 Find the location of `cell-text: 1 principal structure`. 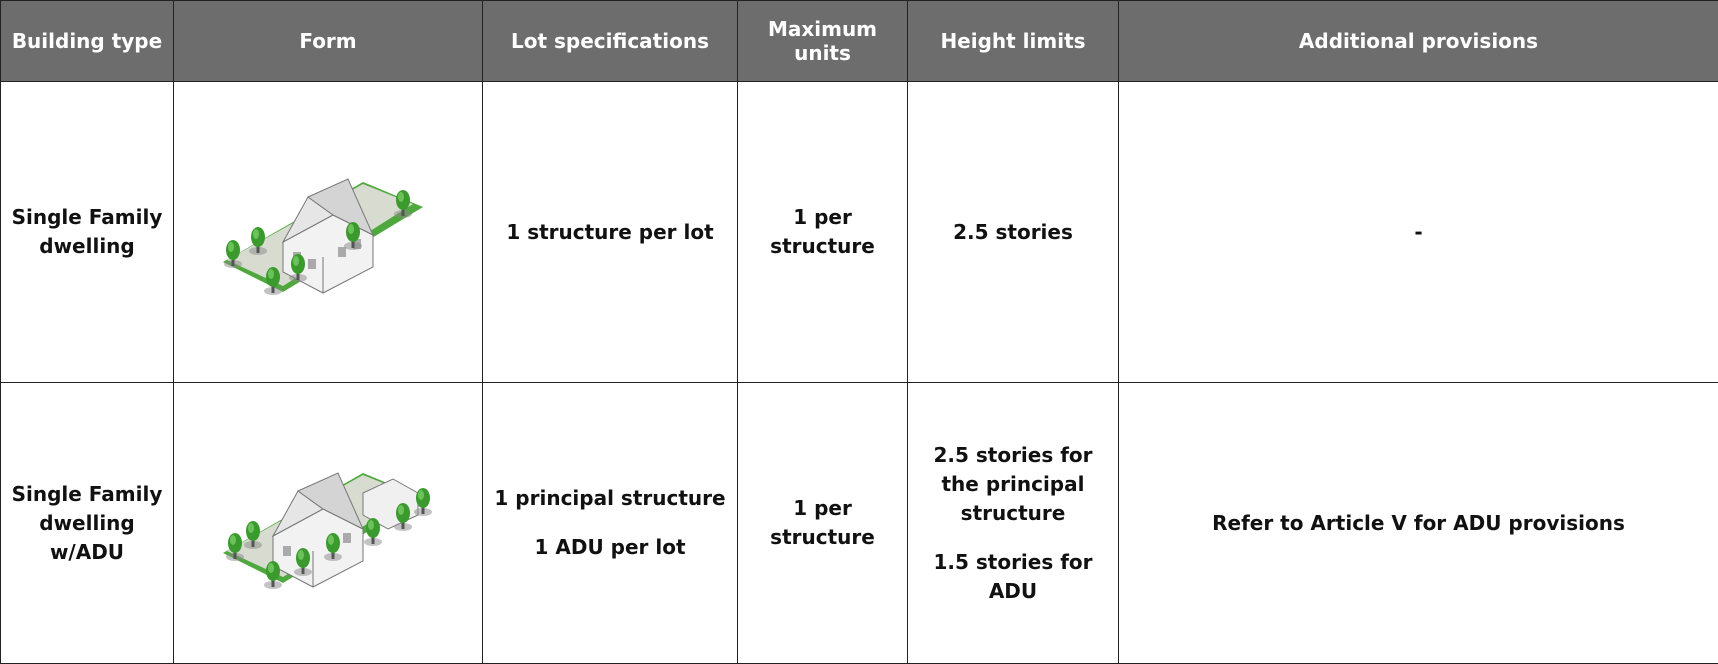

cell-text: 1 principal structure is located at coordinates (610, 498).